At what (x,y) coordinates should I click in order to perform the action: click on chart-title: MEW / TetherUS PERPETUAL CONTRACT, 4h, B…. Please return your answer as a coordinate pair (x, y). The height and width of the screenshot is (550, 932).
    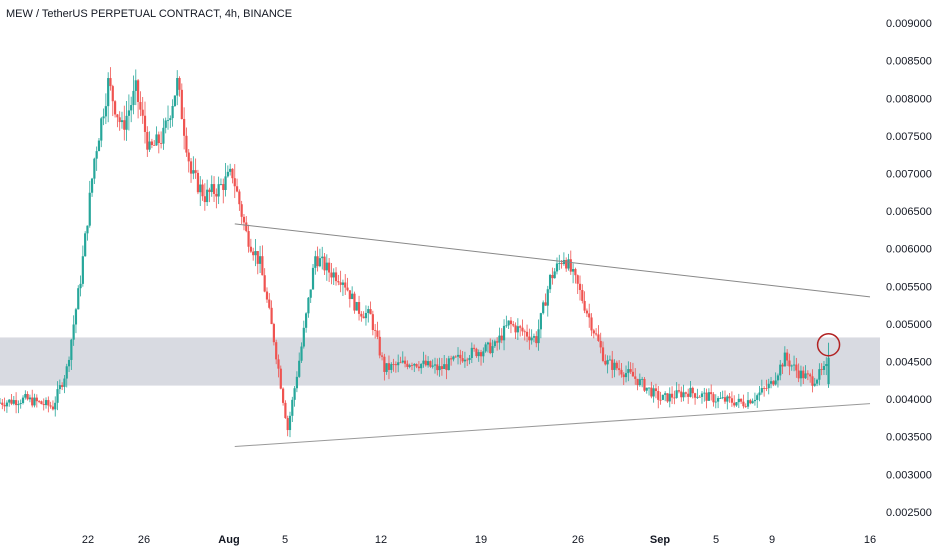
    Looking at the image, I should click on (149, 14).